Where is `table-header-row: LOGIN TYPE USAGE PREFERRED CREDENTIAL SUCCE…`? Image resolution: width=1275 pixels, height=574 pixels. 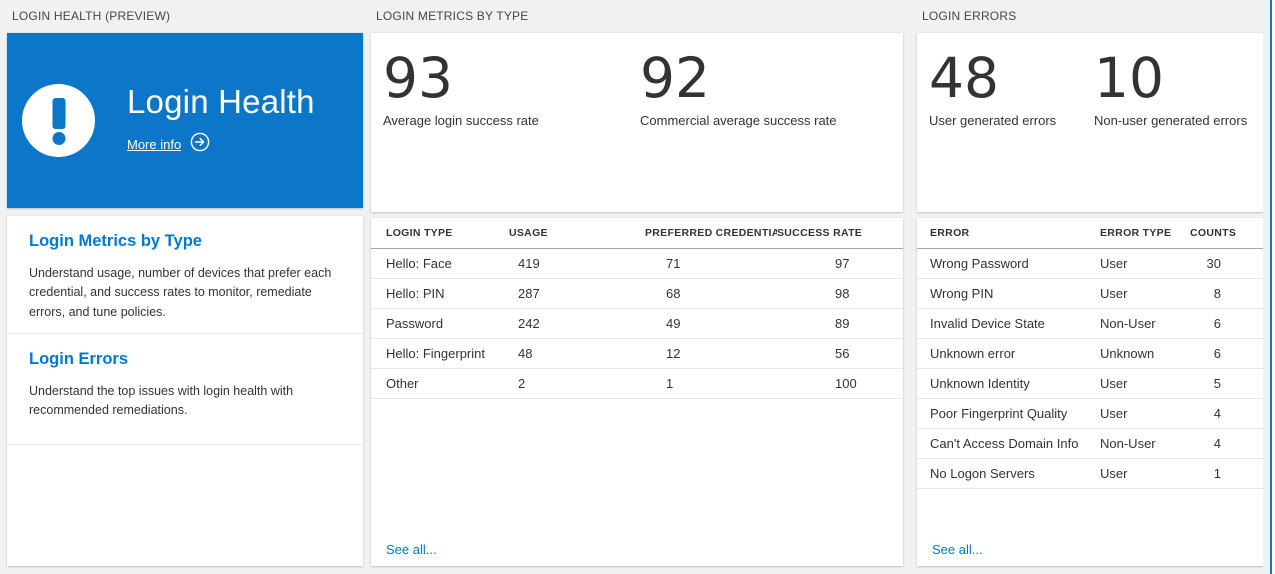
table-header-row: LOGIN TYPE USAGE PREFERRED CREDENTIAL SUCCE… is located at coordinates (637, 233).